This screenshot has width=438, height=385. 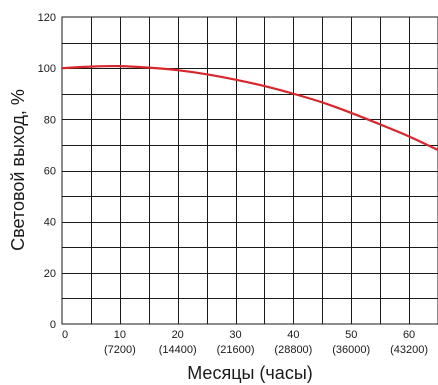 What do you see at coordinates (178, 335) in the screenshot?
I see `x-tick-label: 20` at bounding box center [178, 335].